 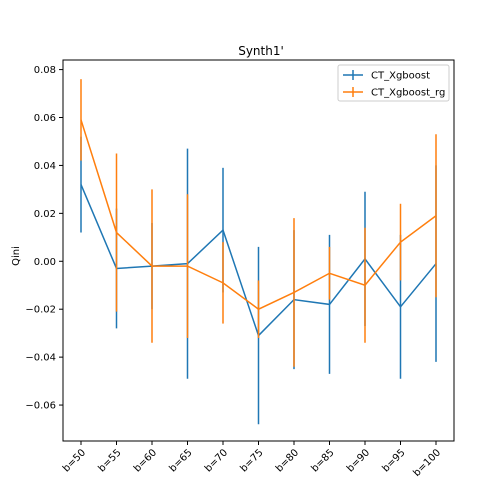 I want to click on y-tick-label: −0.02, so click(x=40, y=310).